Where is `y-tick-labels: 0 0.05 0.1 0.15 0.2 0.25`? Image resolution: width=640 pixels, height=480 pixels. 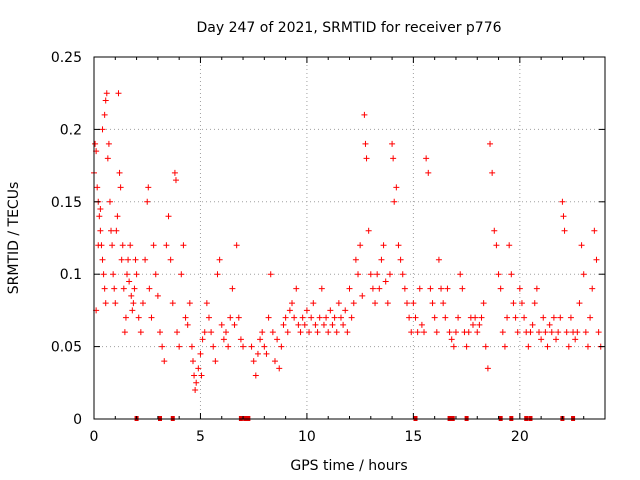
y-tick-labels: 0 0.05 0.1 0.15 0.2 0.25 is located at coordinates (66, 239).